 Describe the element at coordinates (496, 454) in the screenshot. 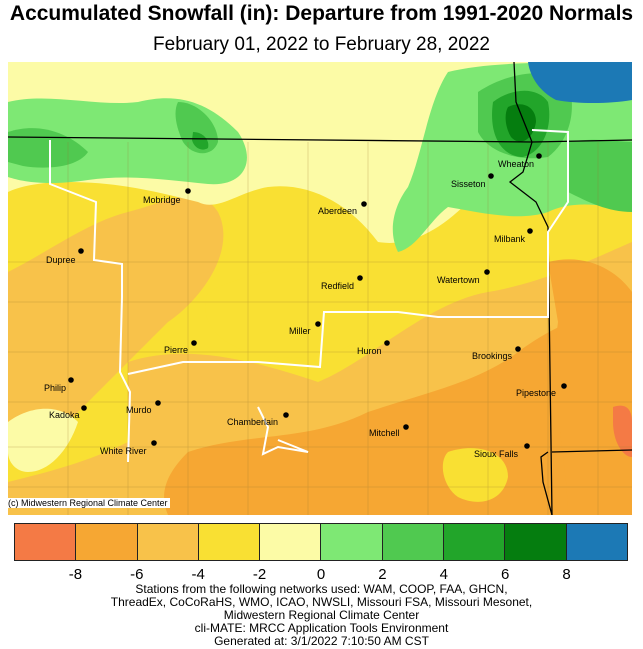

I see `station-sioux-falls: Sioux Falls` at that location.